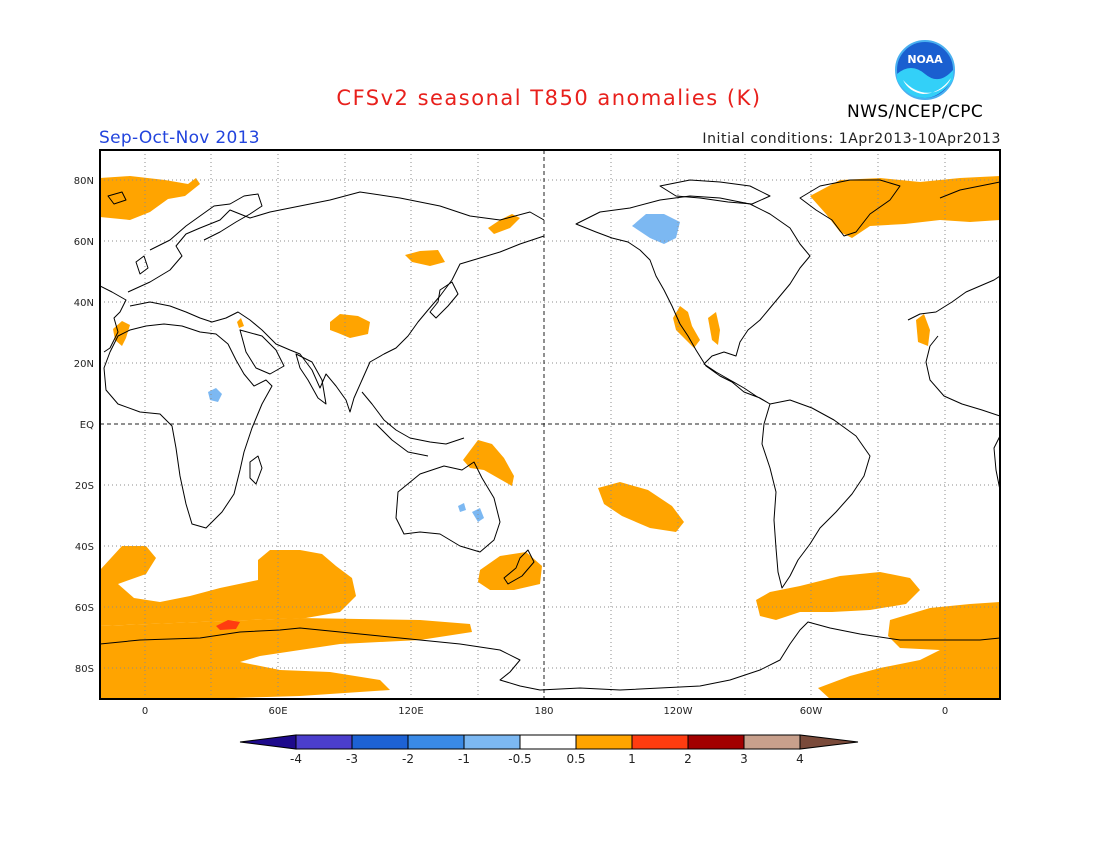 This screenshot has width=1100, height=850. I want to click on coastline-europe-north, so click(206, 222).